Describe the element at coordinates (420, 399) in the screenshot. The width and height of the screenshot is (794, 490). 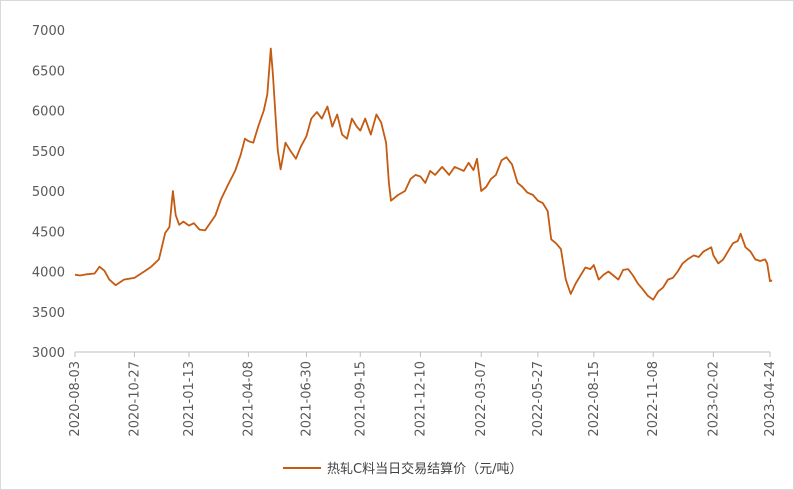
I see `x-tick-label: 2021-12-10` at that location.